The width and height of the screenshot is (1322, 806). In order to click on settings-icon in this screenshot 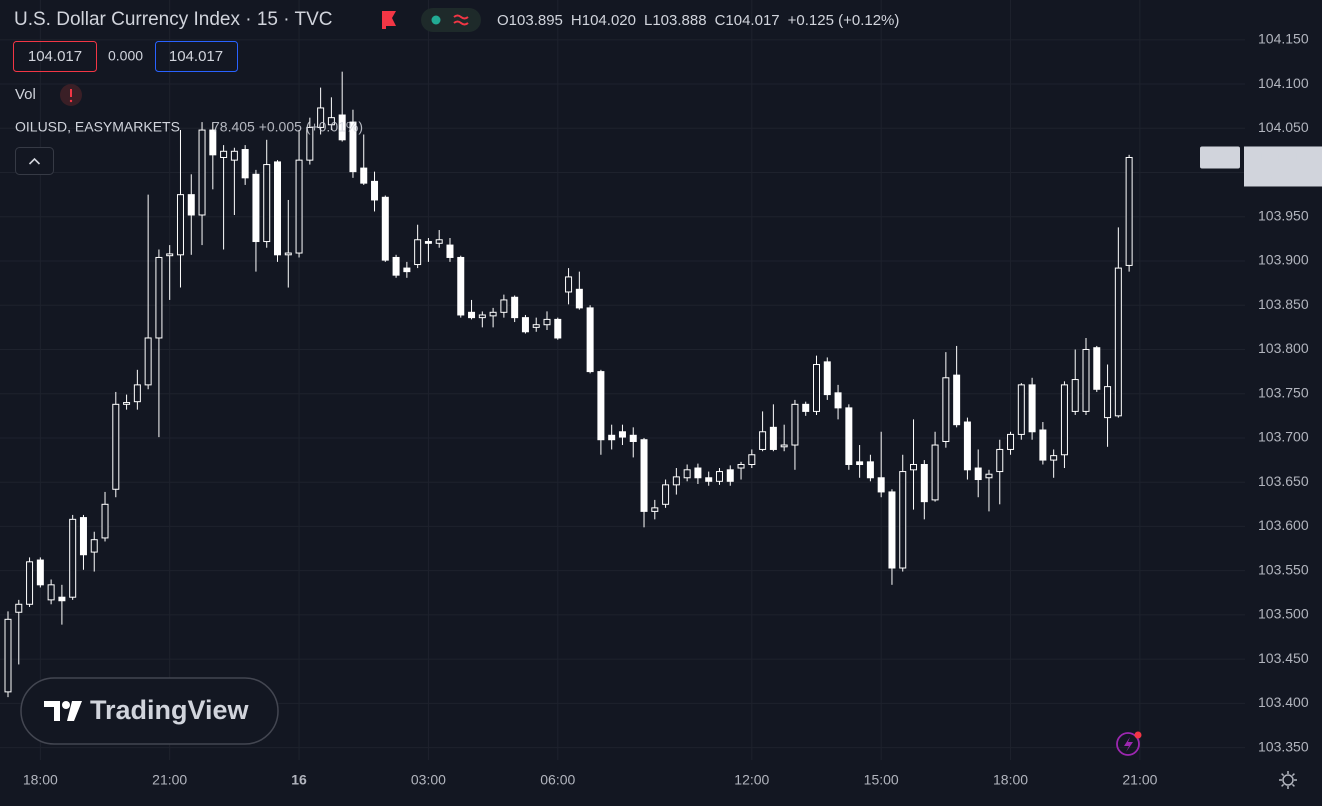, I will do `click(1288, 780)`.